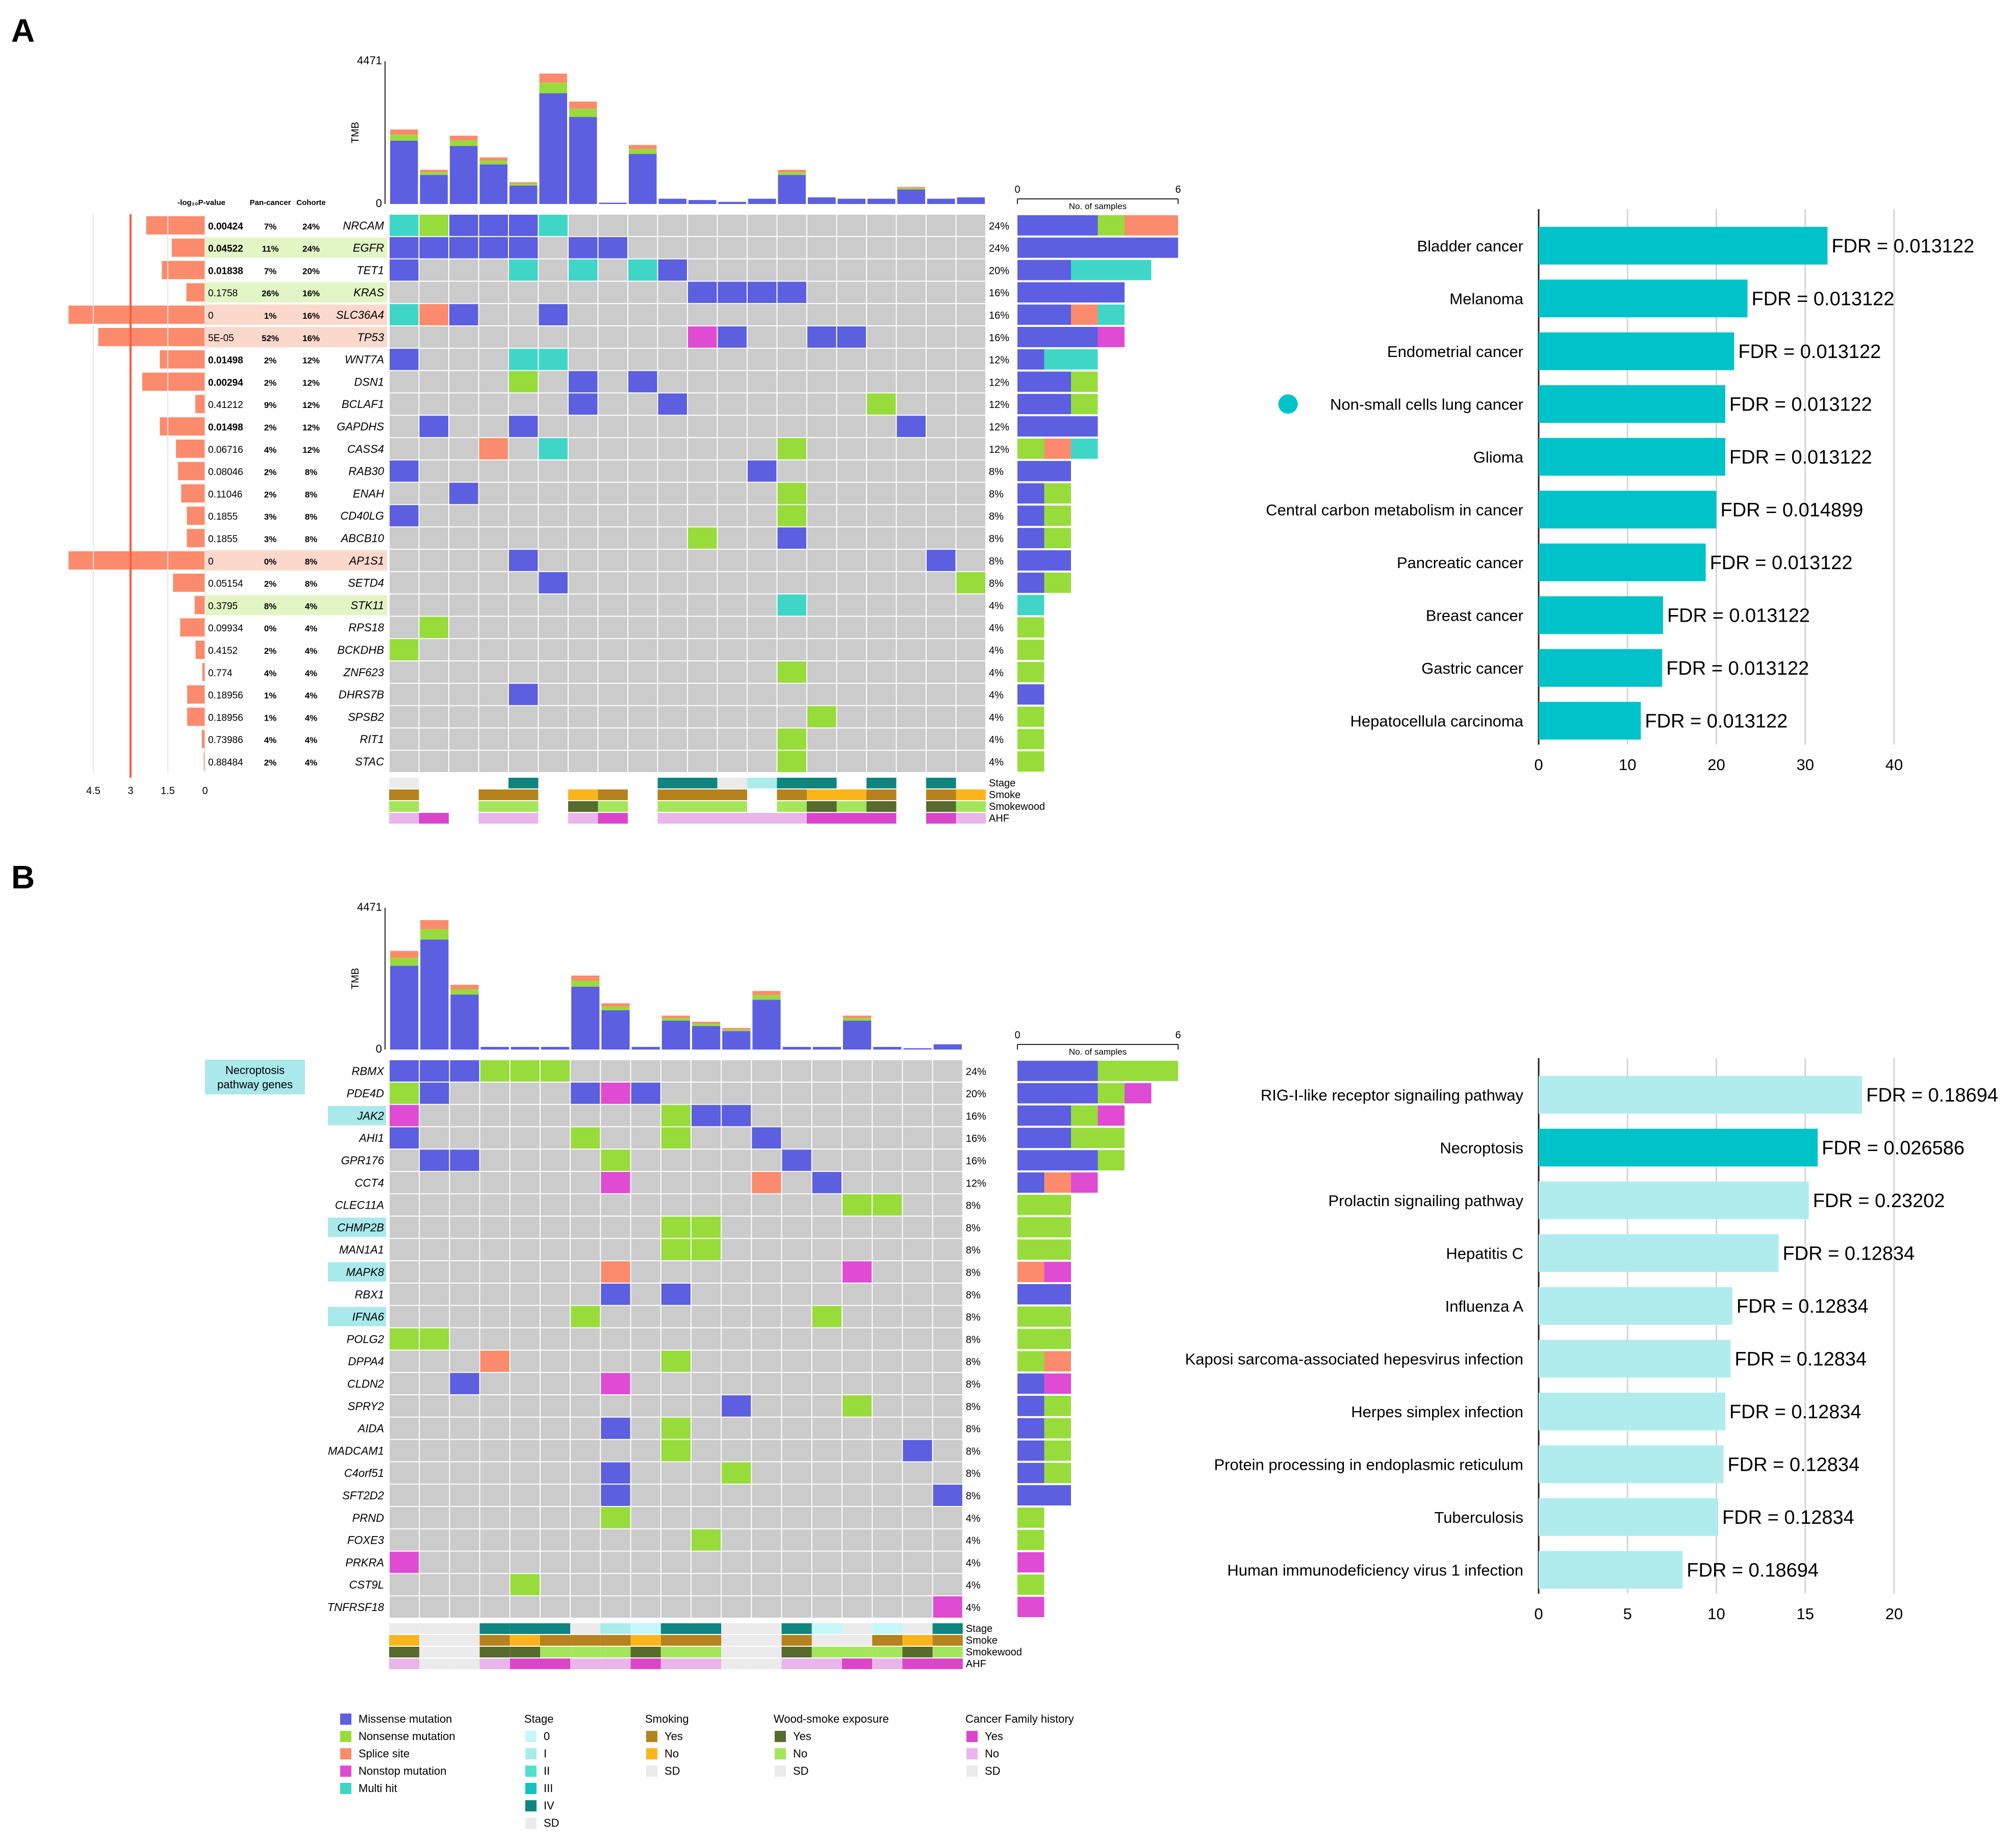 This screenshot has width=2016, height=1840. Describe the element at coordinates (365, 1093) in the screenshot. I see `gene-name: PDE4D` at that location.